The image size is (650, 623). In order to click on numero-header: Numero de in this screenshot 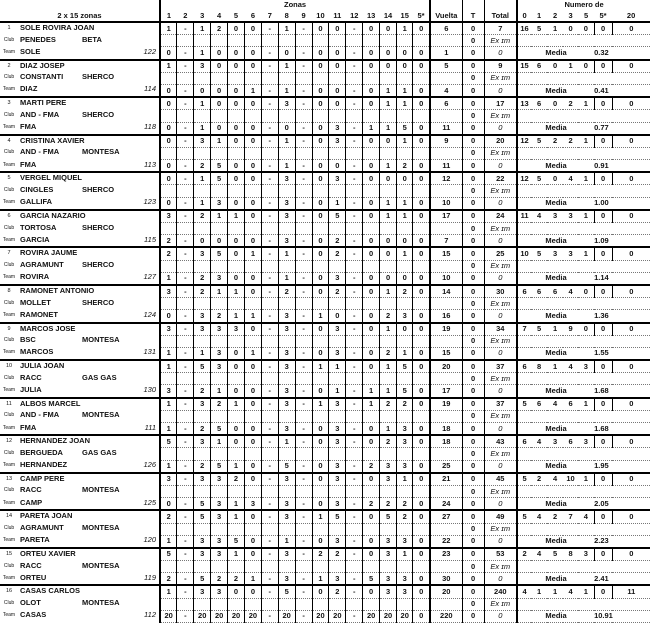, I will do `click(584, 4)`.